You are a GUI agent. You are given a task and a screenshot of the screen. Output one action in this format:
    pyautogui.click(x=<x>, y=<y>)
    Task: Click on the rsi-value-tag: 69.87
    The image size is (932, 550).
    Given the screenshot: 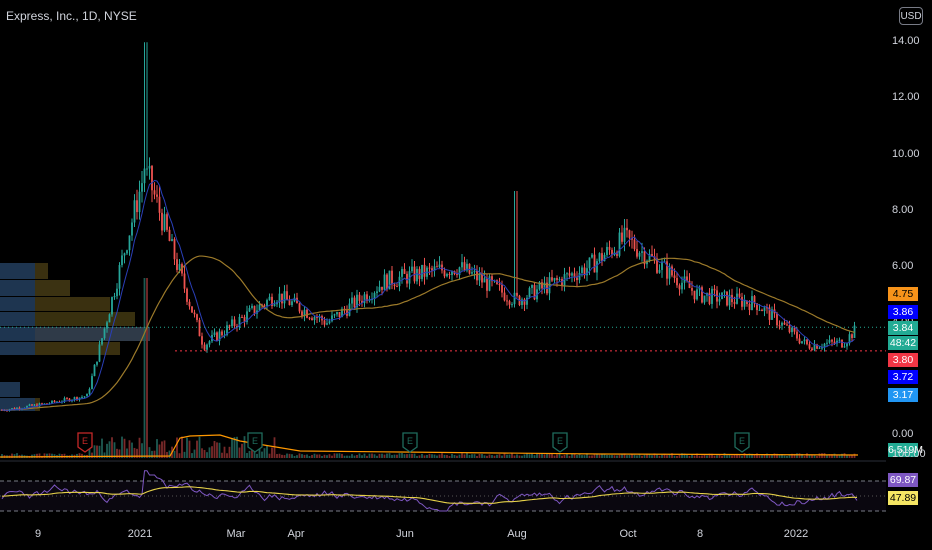 What is the action you would take?
    pyautogui.click(x=903, y=480)
    